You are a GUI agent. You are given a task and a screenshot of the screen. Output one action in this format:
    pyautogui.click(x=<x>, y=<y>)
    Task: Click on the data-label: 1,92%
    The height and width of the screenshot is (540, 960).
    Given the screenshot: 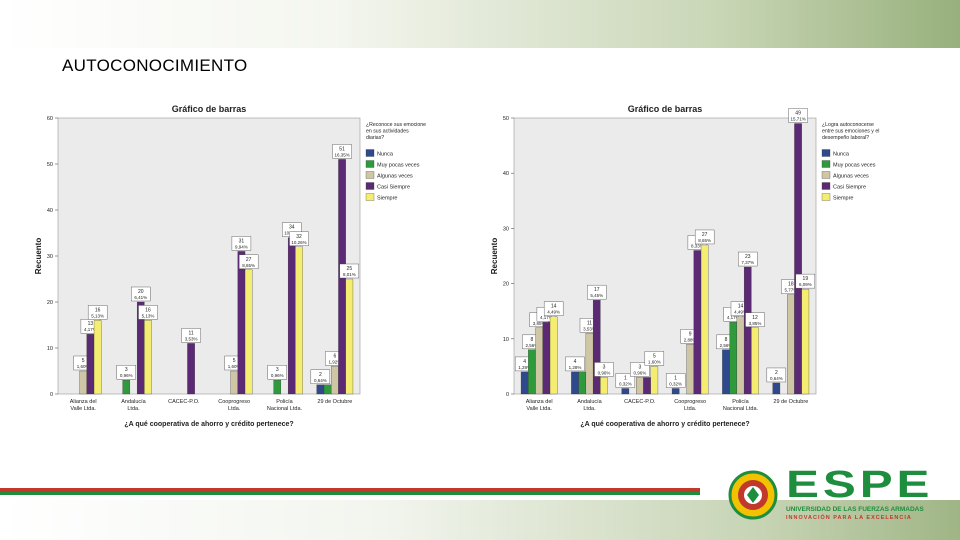 What is the action you would take?
    pyautogui.click(x=334, y=361)
    